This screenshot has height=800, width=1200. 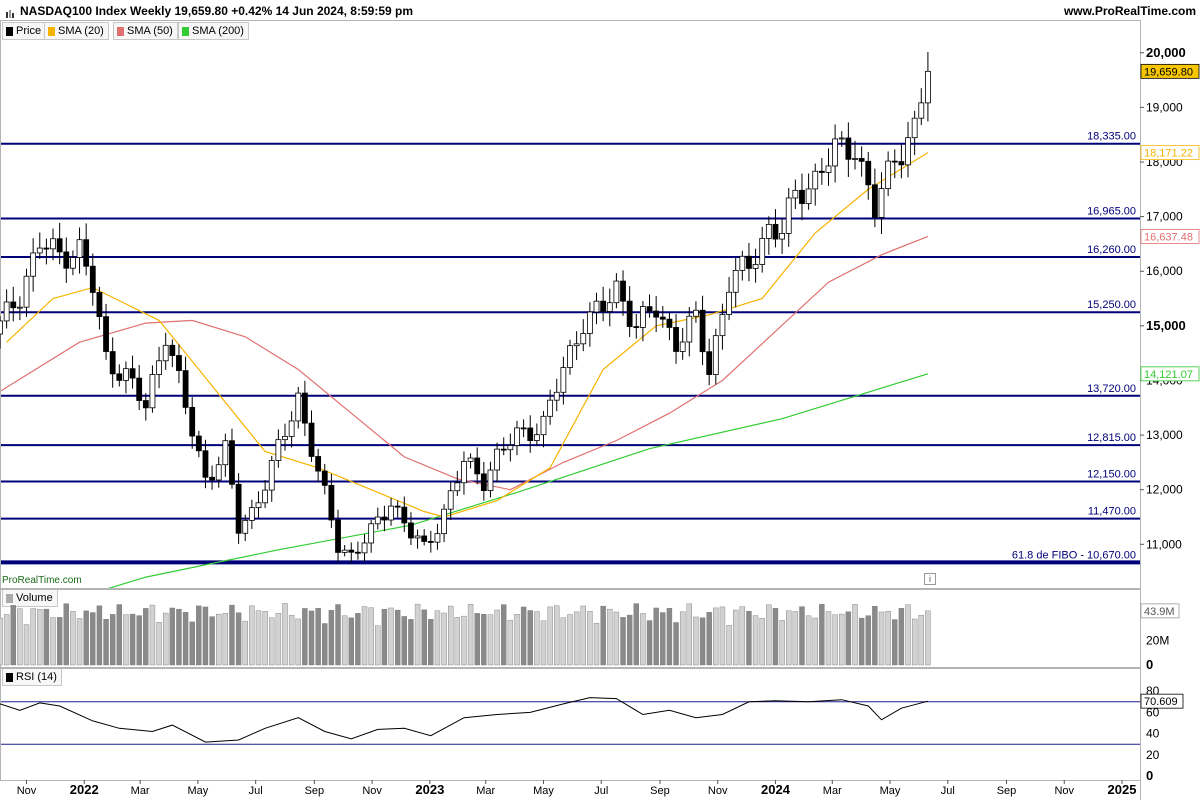 What do you see at coordinates (76, 31) in the screenshot?
I see `legend-sma20: SMA (20)` at bounding box center [76, 31].